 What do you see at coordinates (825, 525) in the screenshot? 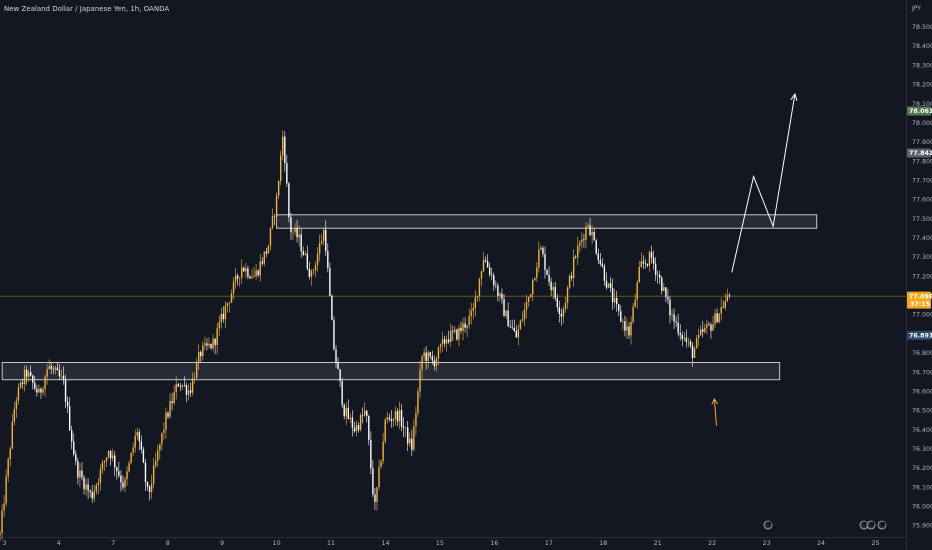
I see `footer-icons` at bounding box center [825, 525].